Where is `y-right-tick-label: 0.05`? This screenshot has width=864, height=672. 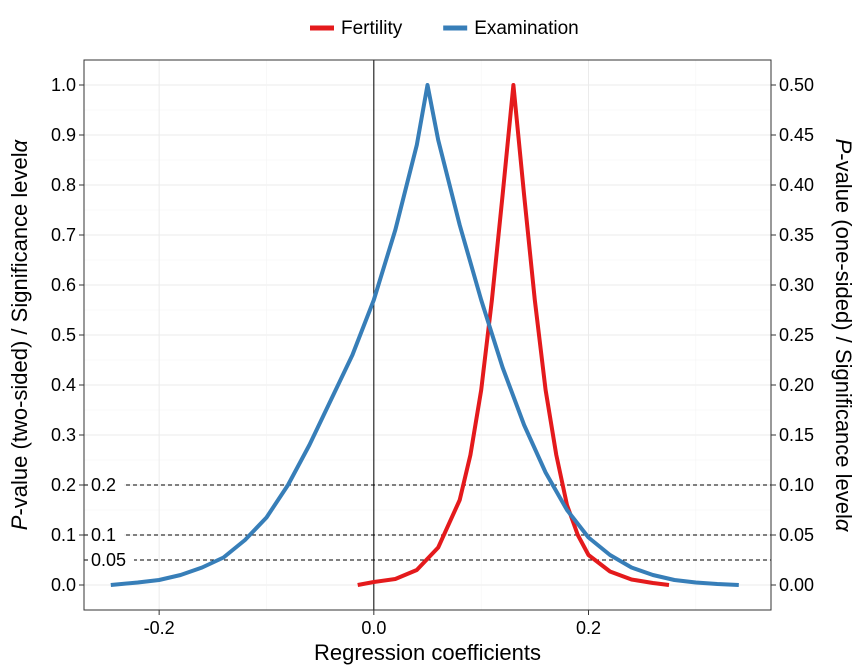 y-right-tick-label: 0.05 is located at coordinates (796, 535).